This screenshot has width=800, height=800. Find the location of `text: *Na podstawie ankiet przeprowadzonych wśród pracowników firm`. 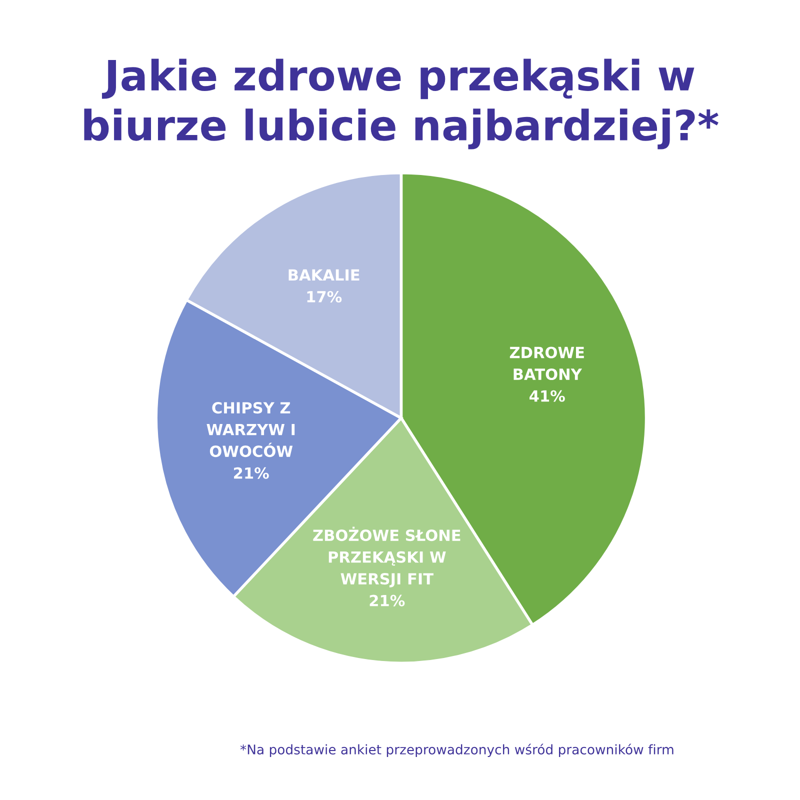

text: *Na podstawie ankiet przeprowadzonych wśród pracowników firm is located at coordinates (457, 751).